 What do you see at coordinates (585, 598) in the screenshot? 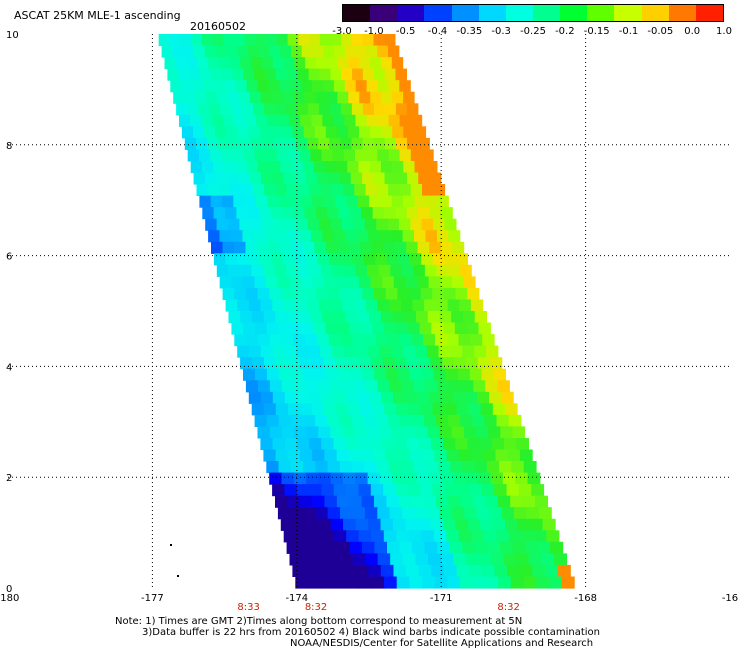
I see `x-tick-label: -168` at bounding box center [585, 598].